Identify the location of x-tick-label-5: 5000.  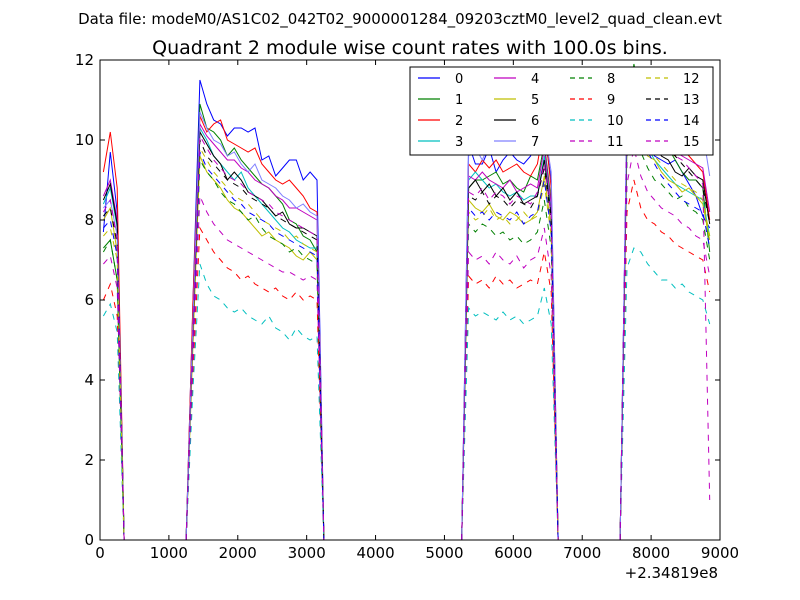
(444, 553).